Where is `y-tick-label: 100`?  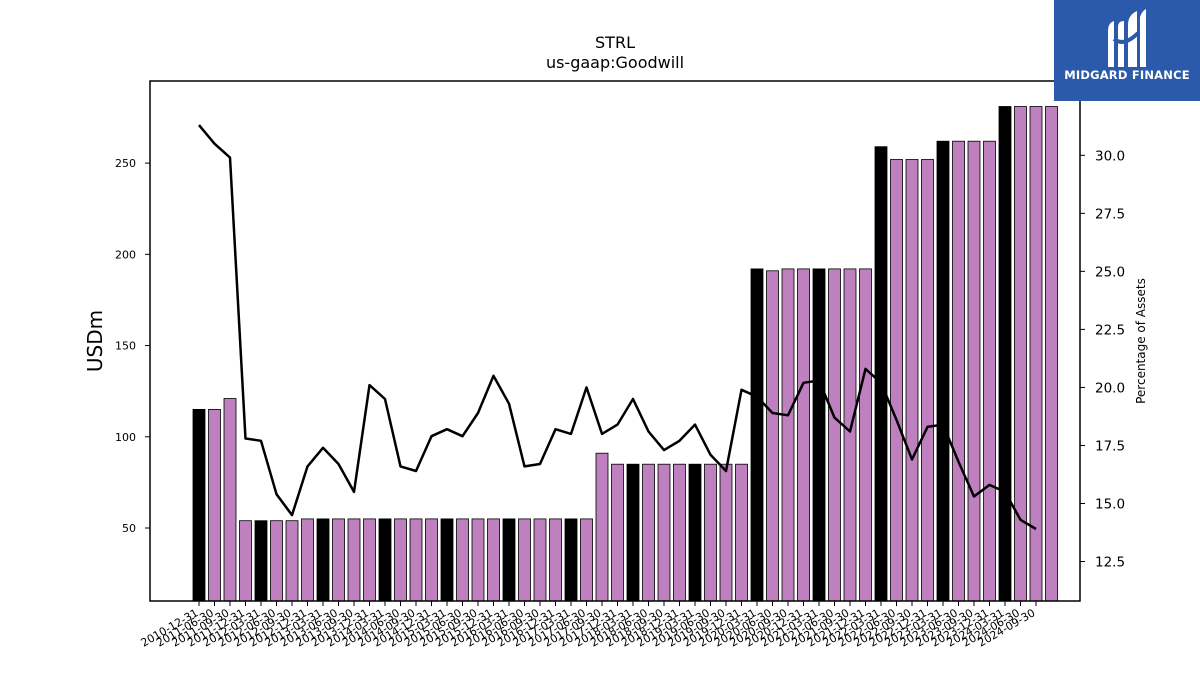 y-tick-label: 100 is located at coordinates (125, 437).